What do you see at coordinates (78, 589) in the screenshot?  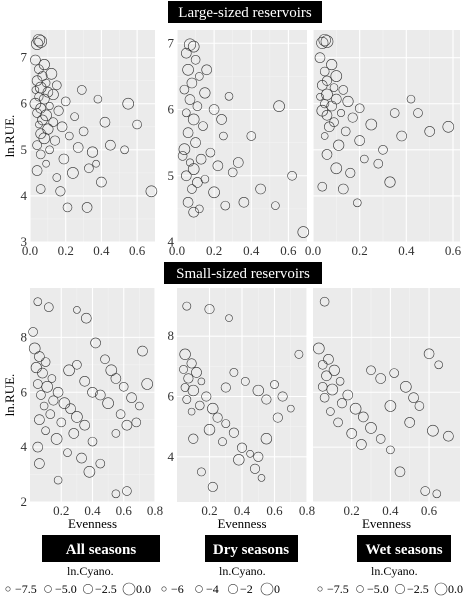 I see `size-legend-all: −7.5 −5.0 −2.5 0.0` at bounding box center [78, 589].